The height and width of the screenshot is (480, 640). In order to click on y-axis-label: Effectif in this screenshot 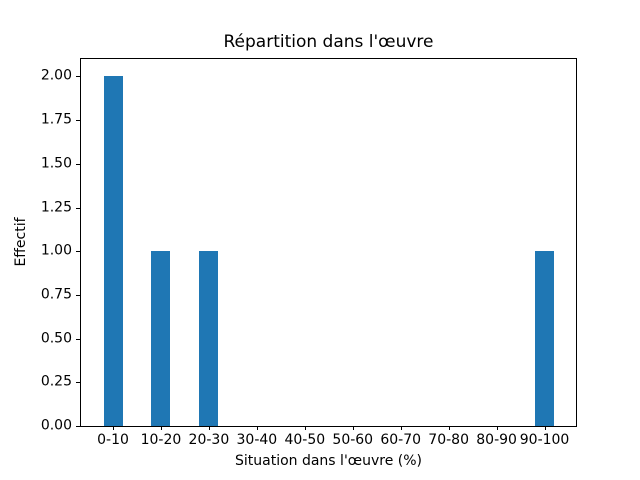, I will do `click(21, 242)`.